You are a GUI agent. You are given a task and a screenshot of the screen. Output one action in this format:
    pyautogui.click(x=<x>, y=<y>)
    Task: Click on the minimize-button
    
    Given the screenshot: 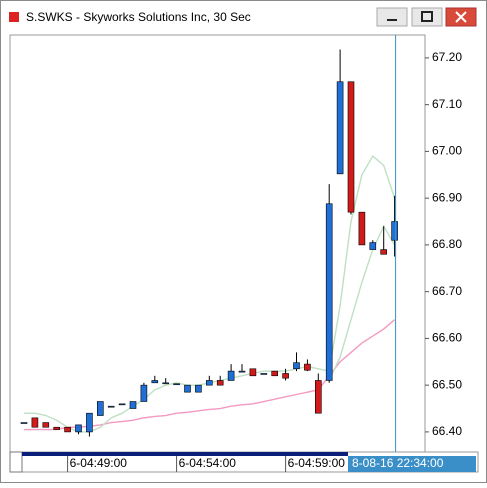 What is the action you would take?
    pyautogui.click(x=392, y=17)
    